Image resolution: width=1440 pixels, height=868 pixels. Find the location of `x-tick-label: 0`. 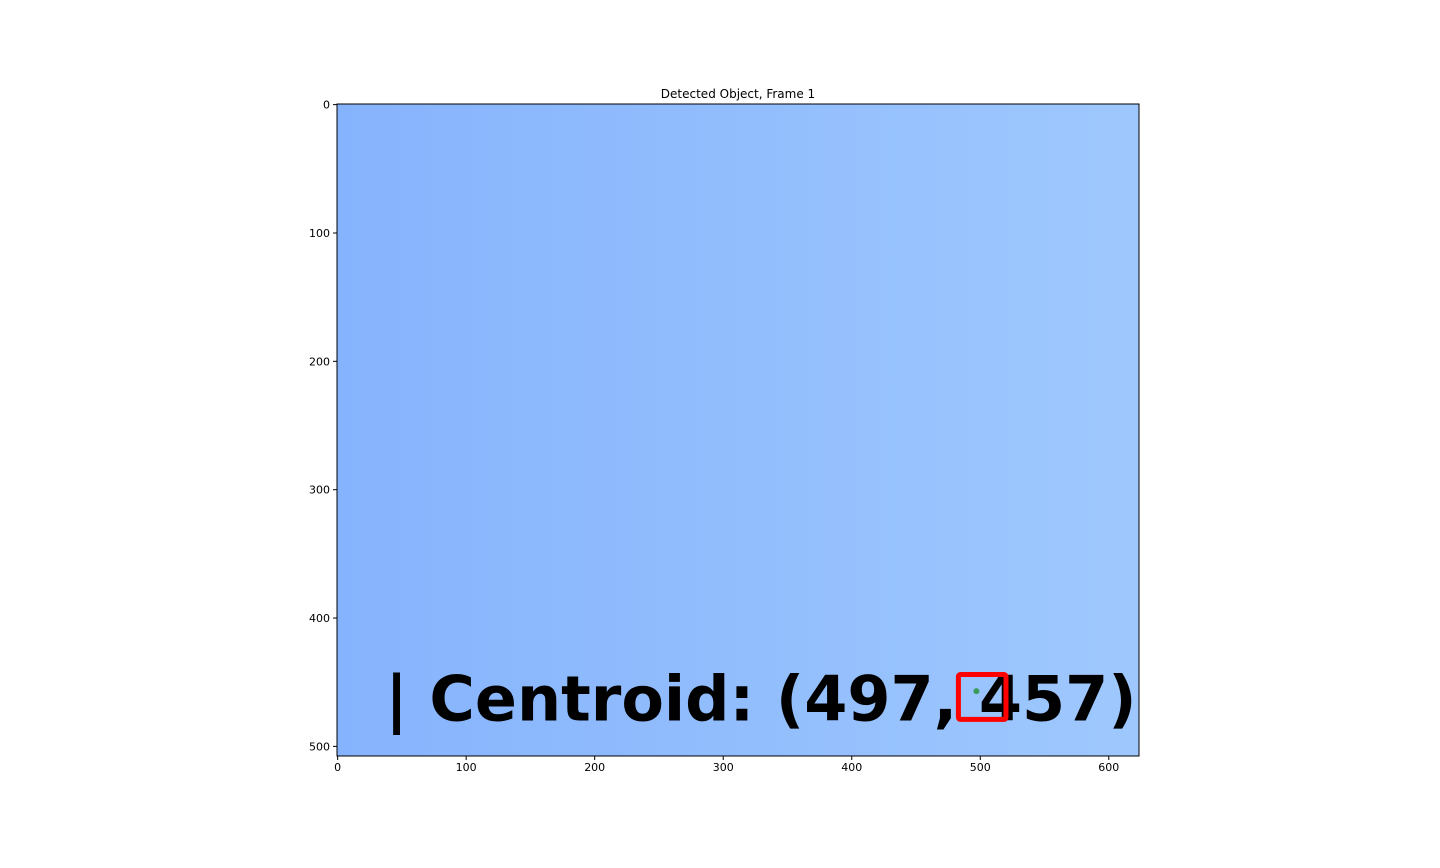

x-tick-label: 0 is located at coordinates (337, 767).